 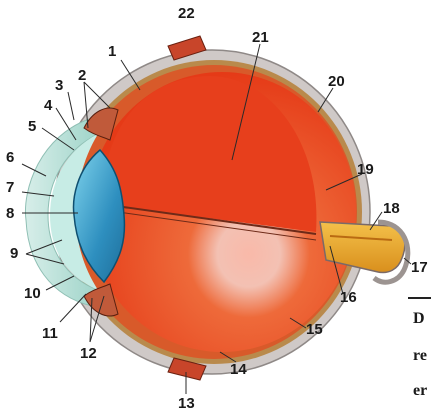 I want to click on label-1: 1, so click(x=112, y=51).